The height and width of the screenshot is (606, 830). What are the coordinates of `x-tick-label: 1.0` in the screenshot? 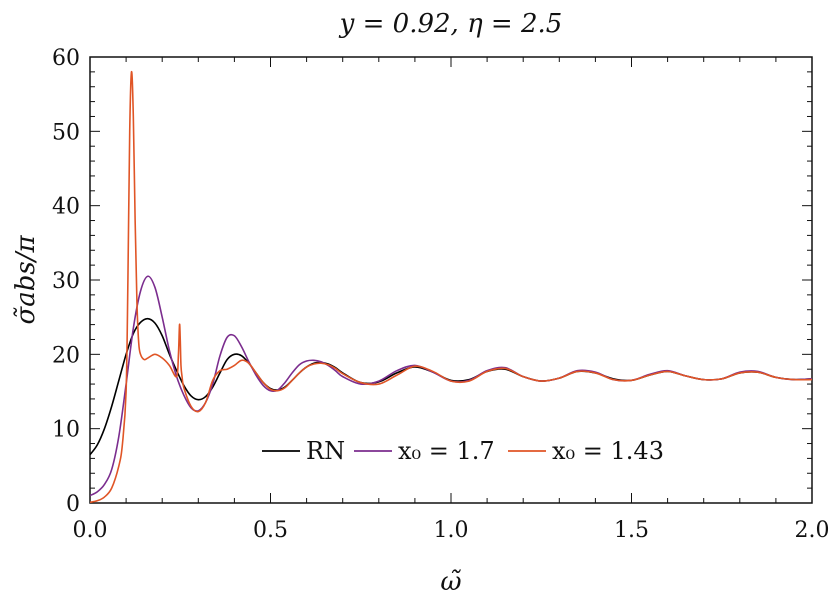 It's located at (451, 530).